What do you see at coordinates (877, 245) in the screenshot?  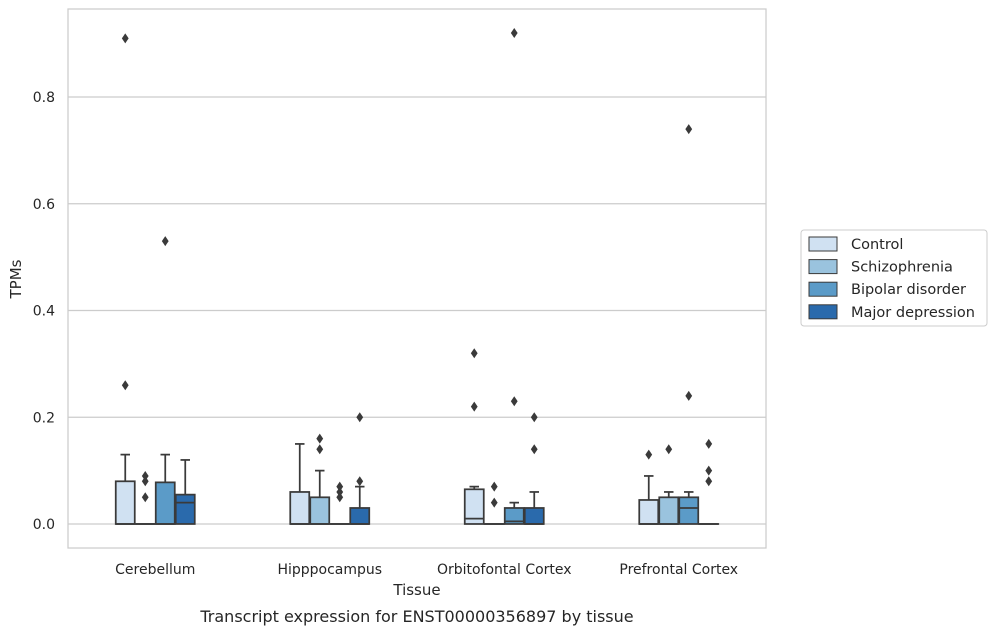 I see `legend-label: Control` at bounding box center [877, 245].